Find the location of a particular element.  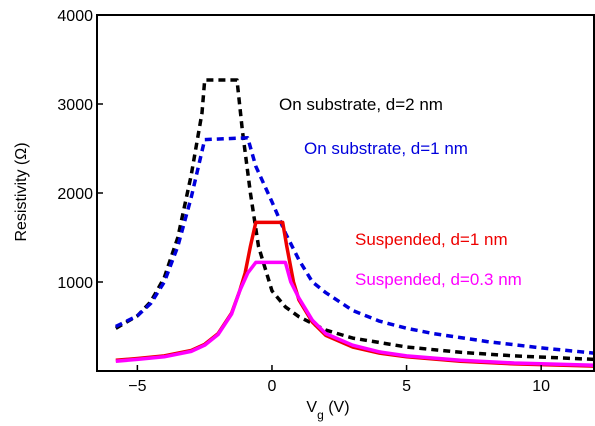

y-tick-label-0: 1000 is located at coordinates (75, 283).